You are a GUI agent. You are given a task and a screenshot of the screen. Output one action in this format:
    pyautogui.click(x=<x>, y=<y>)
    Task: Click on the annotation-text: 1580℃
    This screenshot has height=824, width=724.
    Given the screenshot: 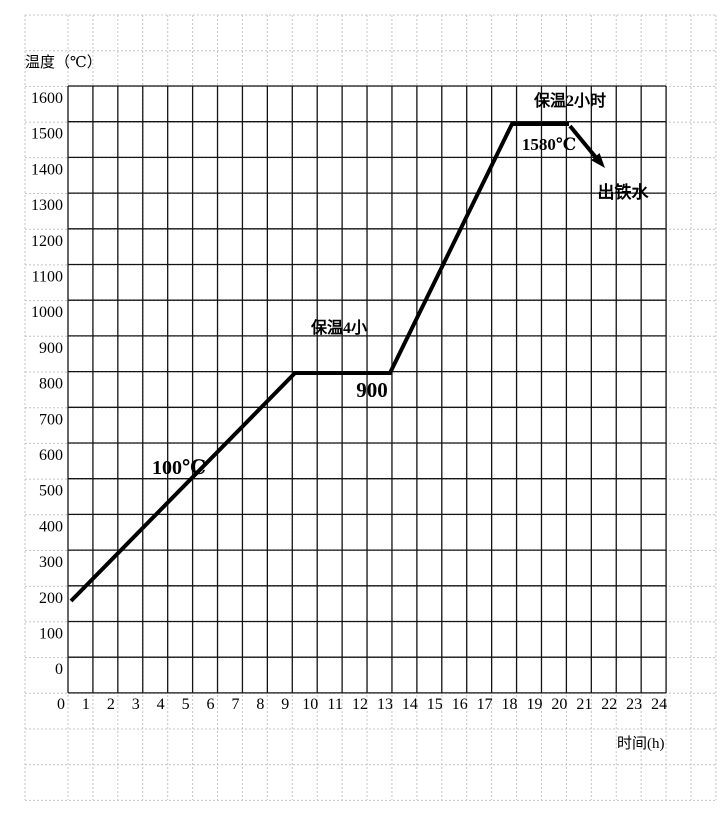 What is the action you would take?
    pyautogui.click(x=549, y=144)
    